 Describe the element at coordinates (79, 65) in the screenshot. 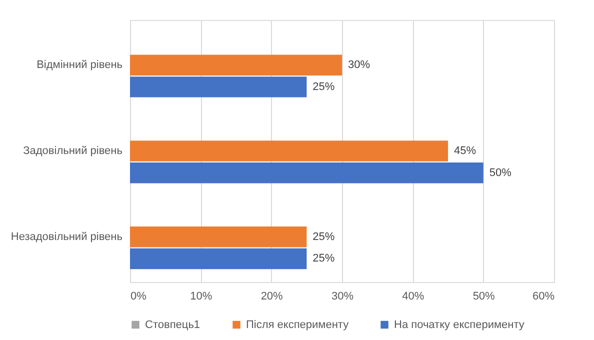

I see `y-tick-label: Відмінний рівень` at that location.